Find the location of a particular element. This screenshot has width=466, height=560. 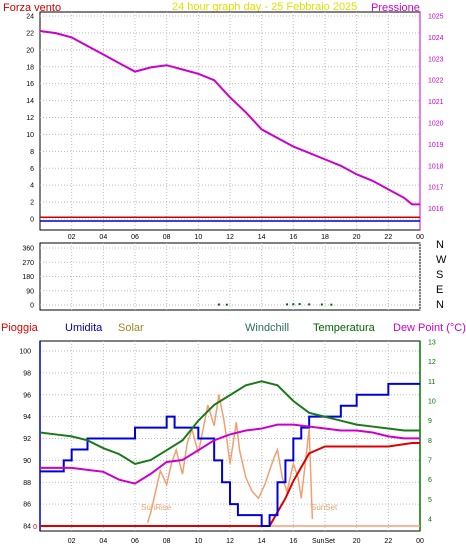

temperature-tick-label: 11 is located at coordinates (431, 382).